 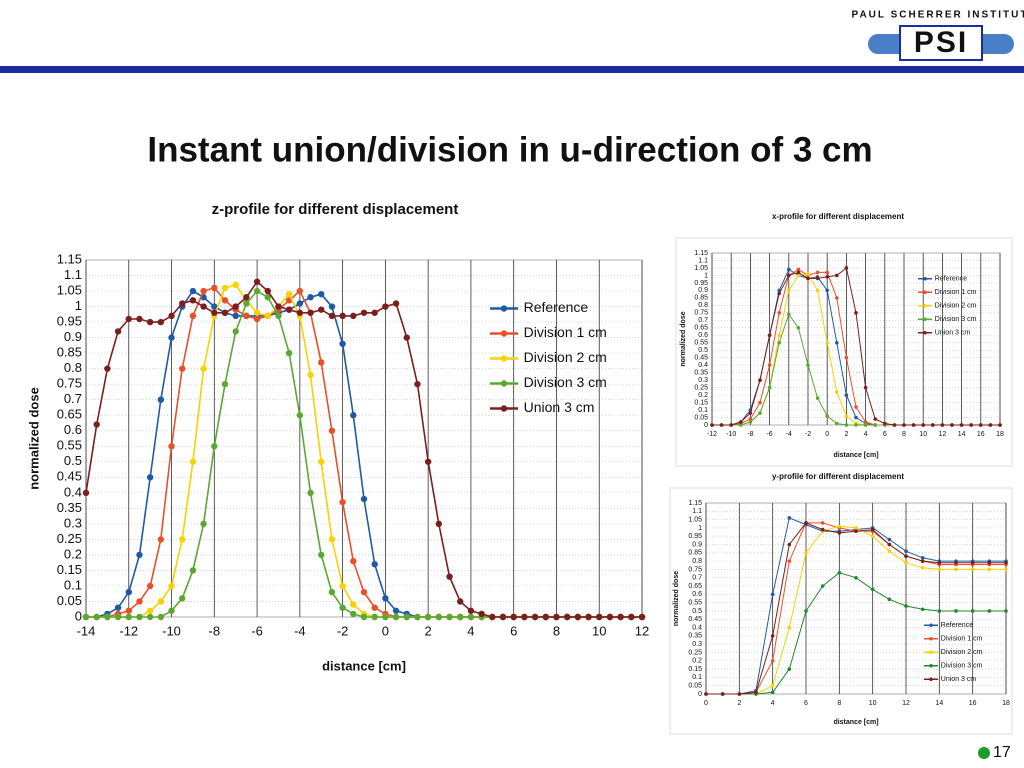 I want to click on x-tick-label: 10, so click(x=873, y=703).